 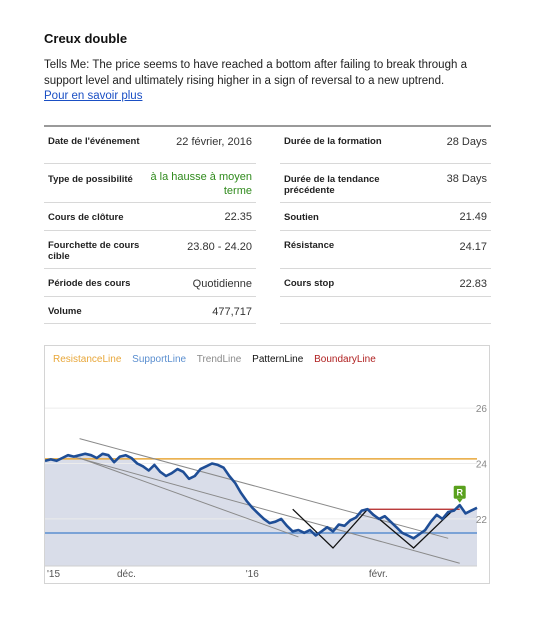 I want to click on table-row: Cours stop 22.83, so click(x=385, y=283).